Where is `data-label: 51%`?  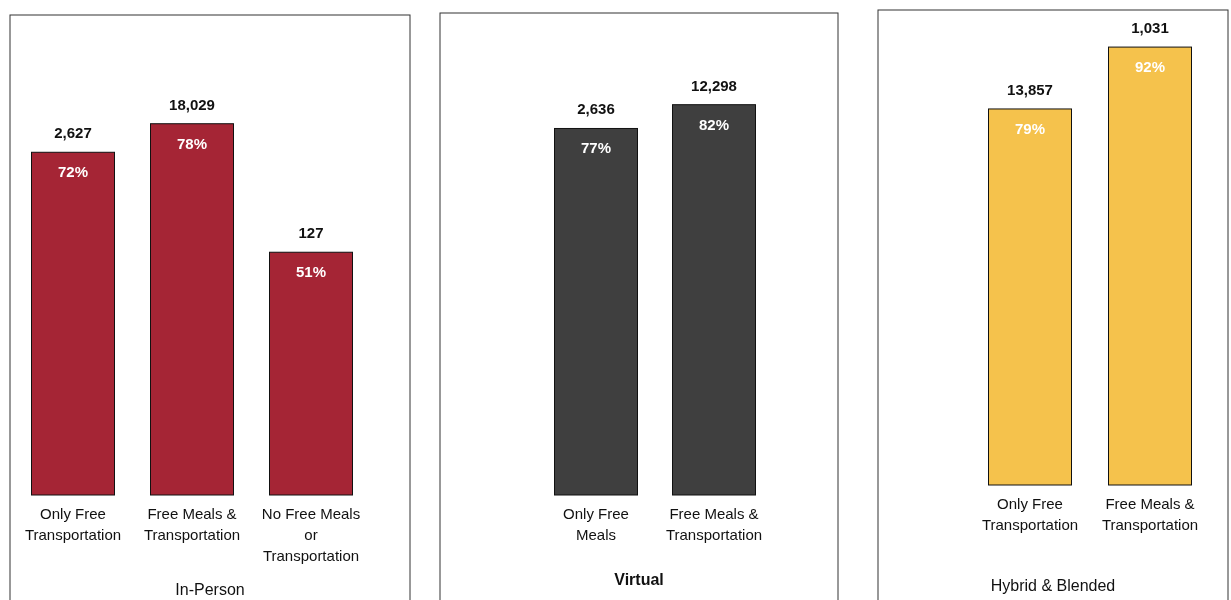 data-label: 51% is located at coordinates (311, 272).